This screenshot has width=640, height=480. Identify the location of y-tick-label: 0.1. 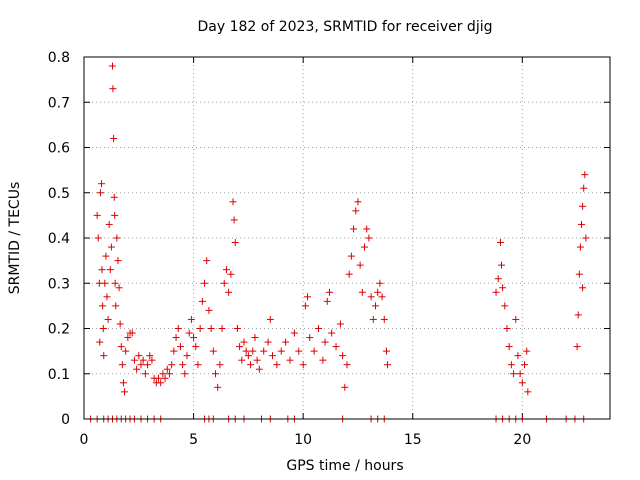
(59, 375).